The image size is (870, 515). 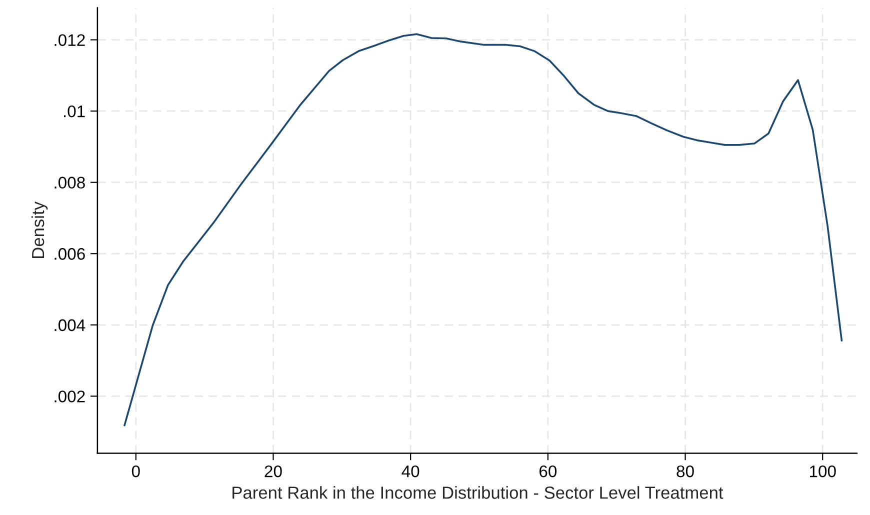 I want to click on y-tick-label: .006, so click(x=69, y=254).